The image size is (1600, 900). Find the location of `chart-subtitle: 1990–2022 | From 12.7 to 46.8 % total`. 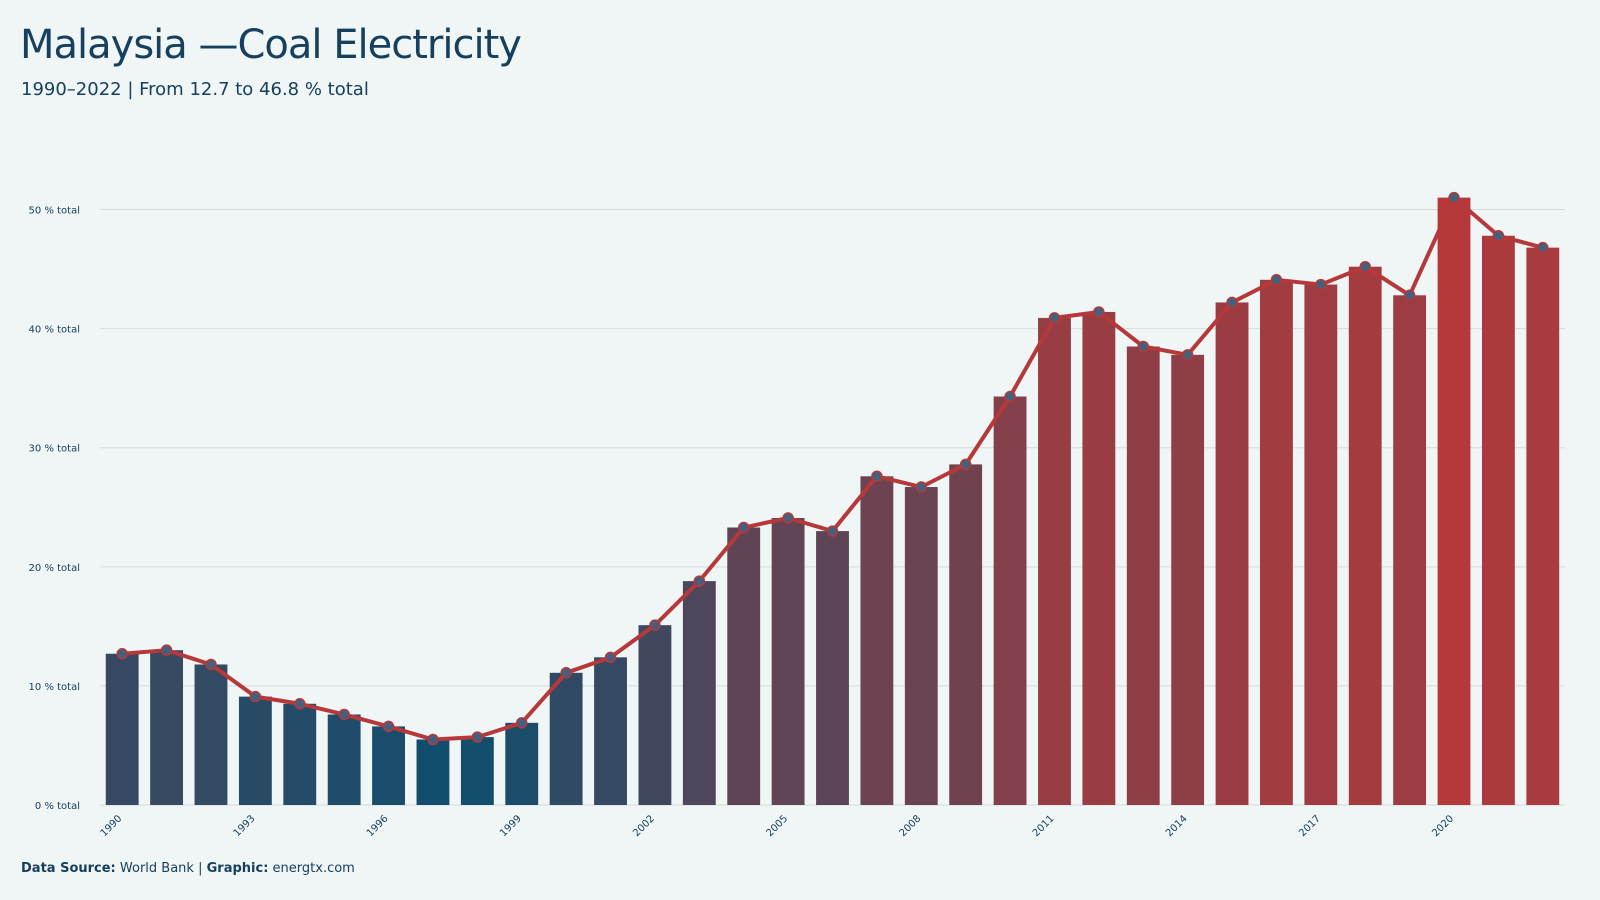

chart-subtitle: 1990–2022 | From 12.7 to 46.8 % total is located at coordinates (195, 89).